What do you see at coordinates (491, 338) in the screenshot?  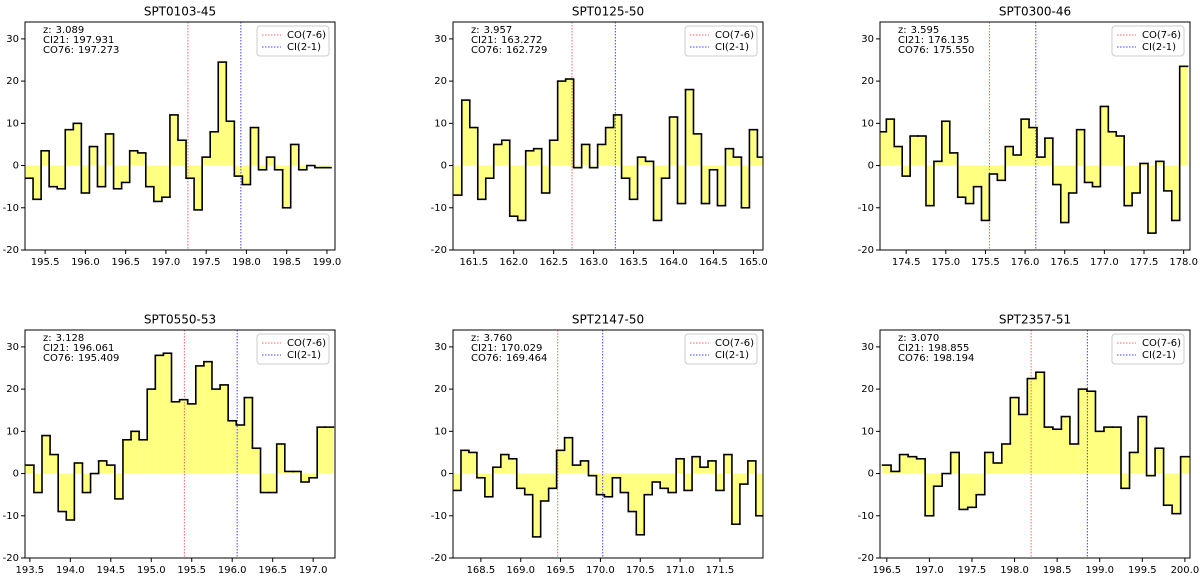 I see `annotation: z: 3.760` at bounding box center [491, 338].